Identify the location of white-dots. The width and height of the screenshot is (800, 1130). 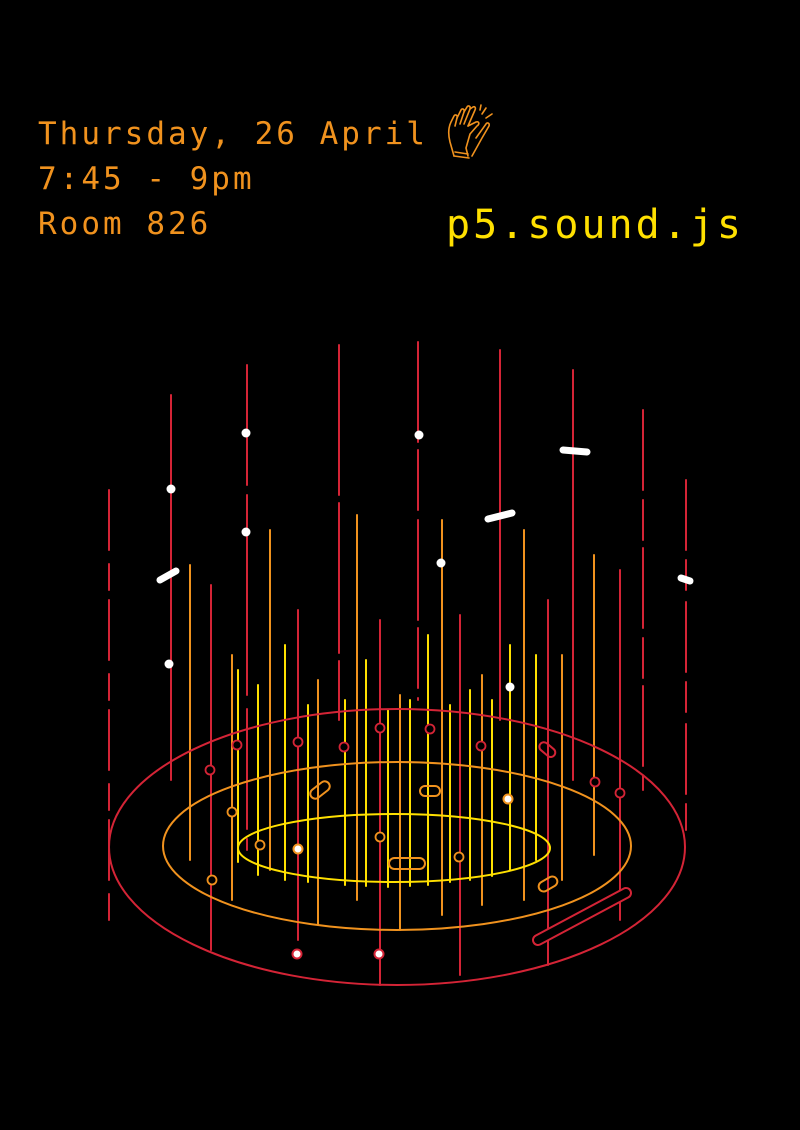
(339, 560).